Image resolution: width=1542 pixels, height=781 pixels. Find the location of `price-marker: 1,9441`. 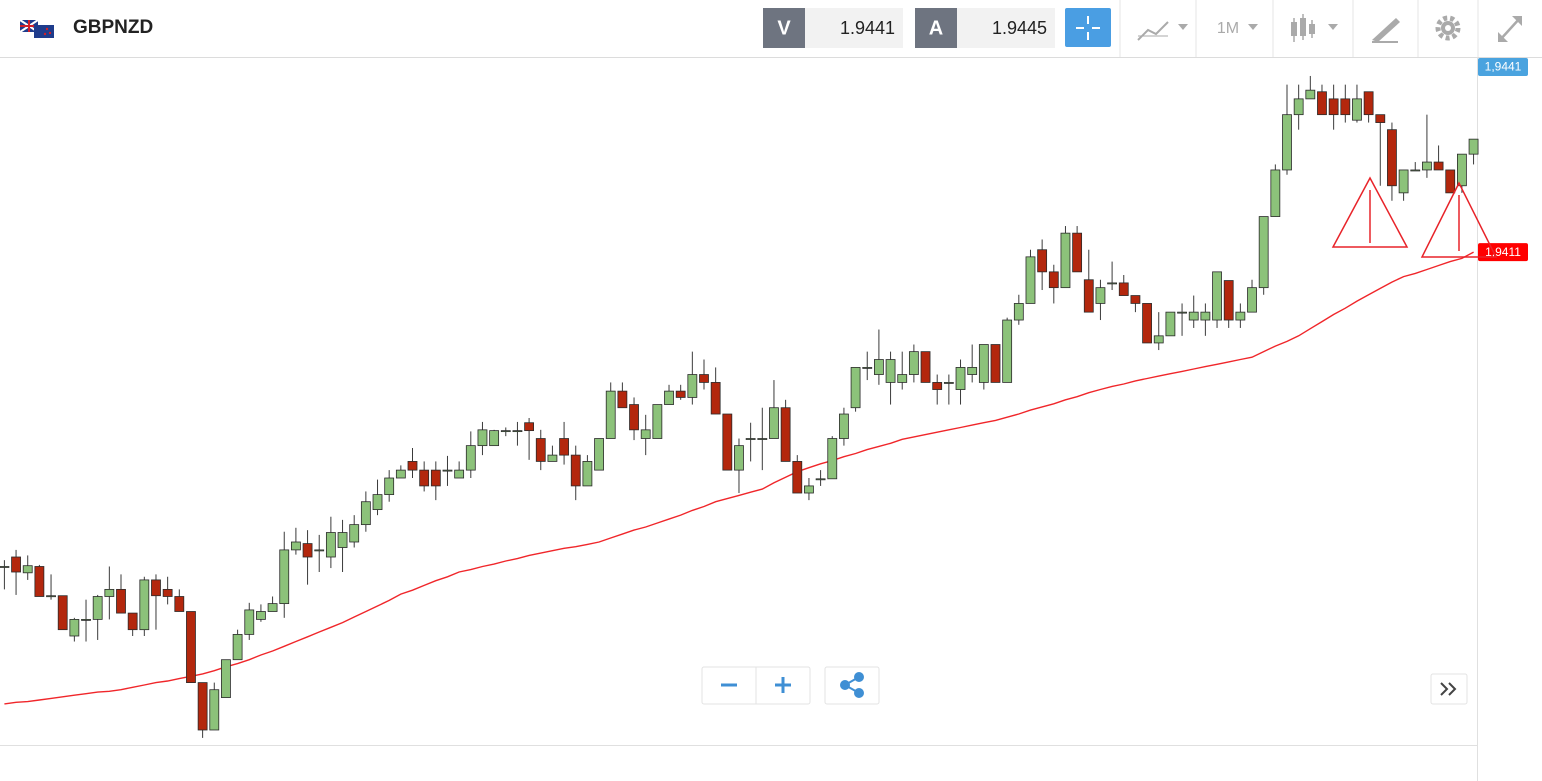

price-marker: 1,9441 is located at coordinates (1503, 67).